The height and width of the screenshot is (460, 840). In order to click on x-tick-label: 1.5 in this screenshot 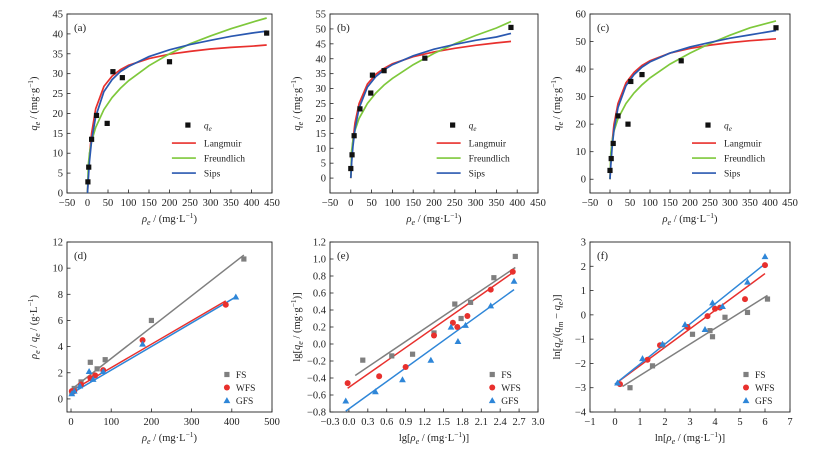, I will do `click(443, 422)`.